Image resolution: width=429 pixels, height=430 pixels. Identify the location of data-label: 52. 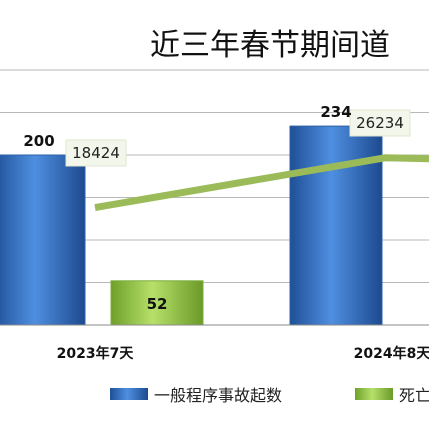
(157, 304).